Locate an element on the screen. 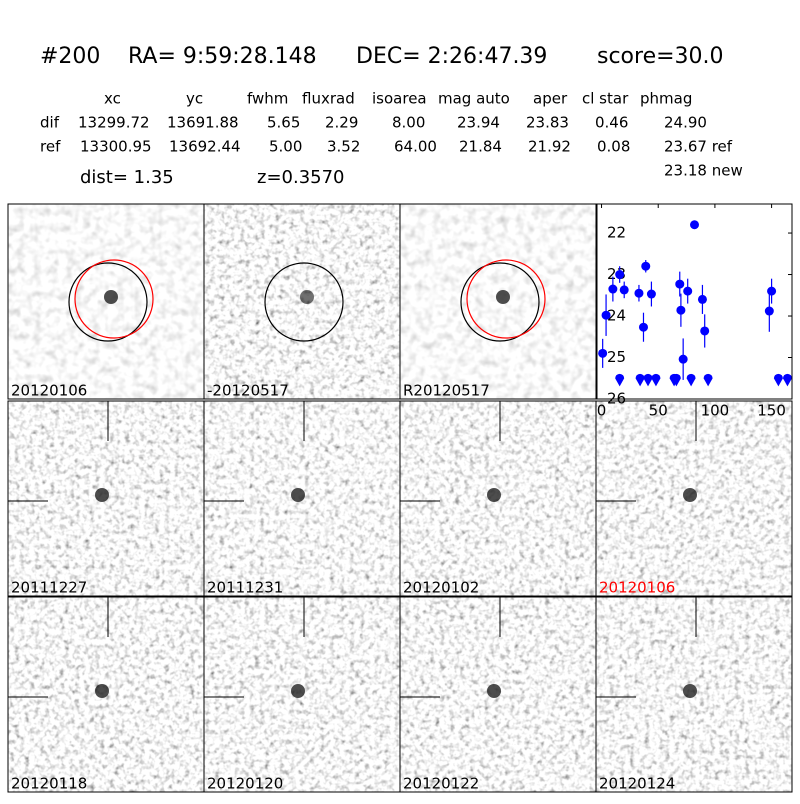 This screenshot has width=800, height=804. table-cell: 5.00 is located at coordinates (285, 147).